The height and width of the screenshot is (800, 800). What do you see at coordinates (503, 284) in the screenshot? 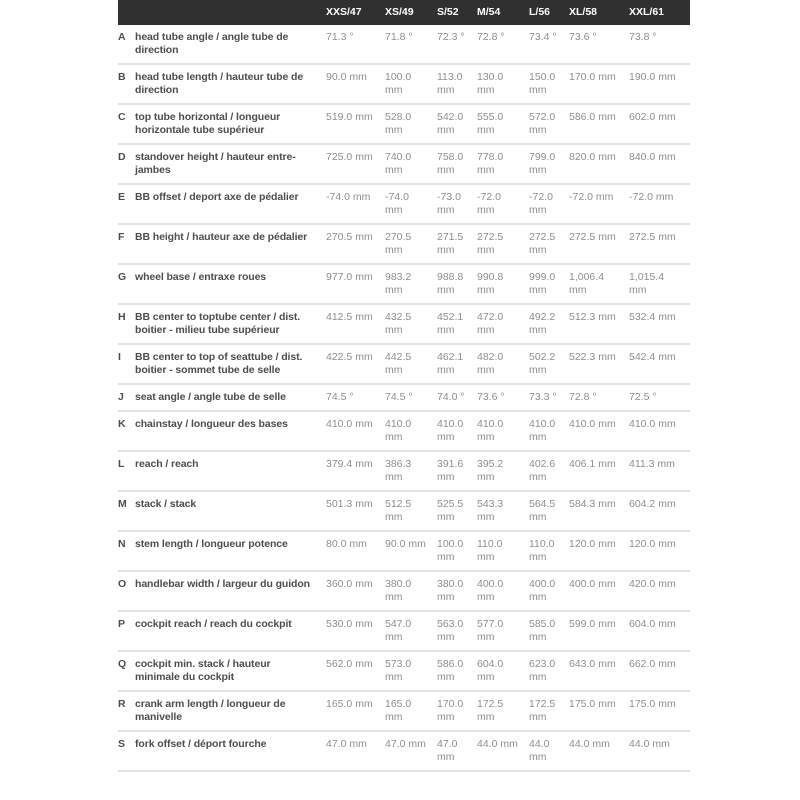
I see `cell-value: 990.8 mm` at bounding box center [503, 284].